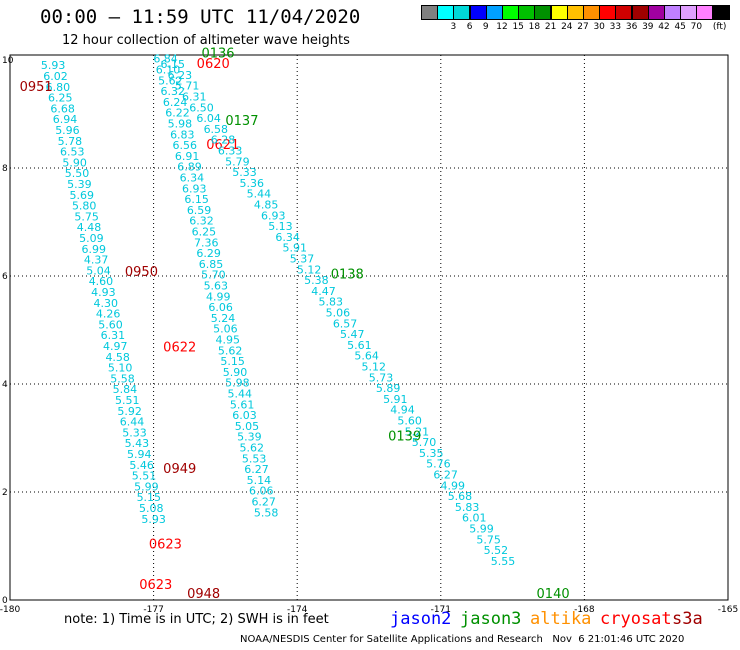  Describe the element at coordinates (103, 292) in the screenshot. I see `wave-height-value: 4.93` at that location.